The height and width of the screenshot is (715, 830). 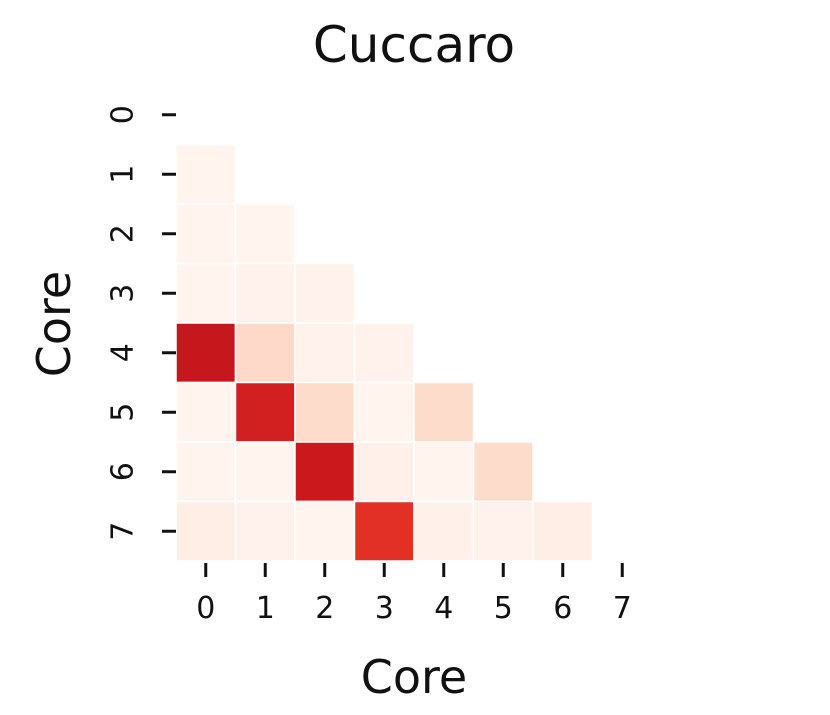 What do you see at coordinates (443, 608) in the screenshot?
I see `x-tick-label-4: 4` at bounding box center [443, 608].